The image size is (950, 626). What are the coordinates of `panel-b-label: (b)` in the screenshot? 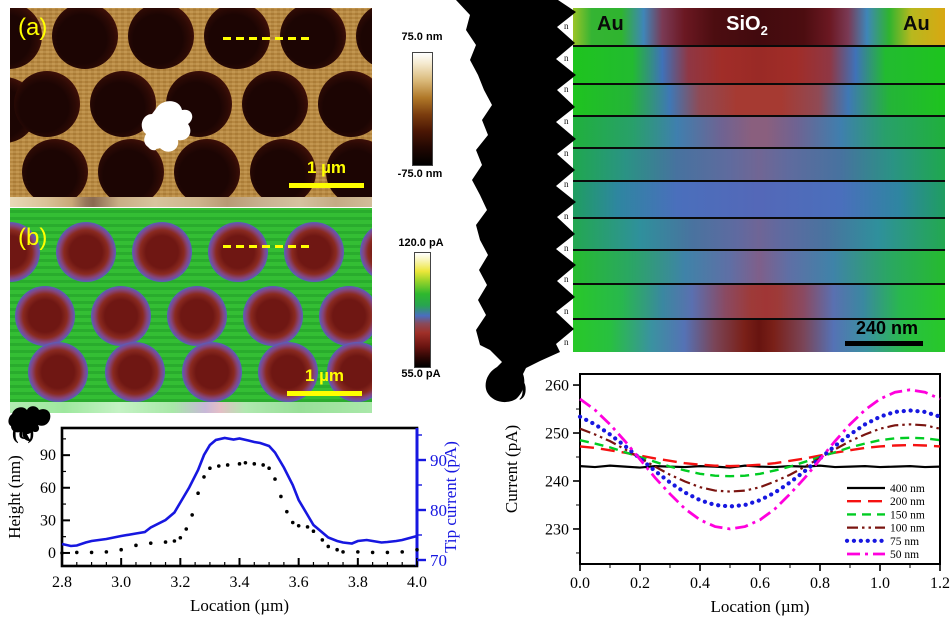 It's located at (33, 237).